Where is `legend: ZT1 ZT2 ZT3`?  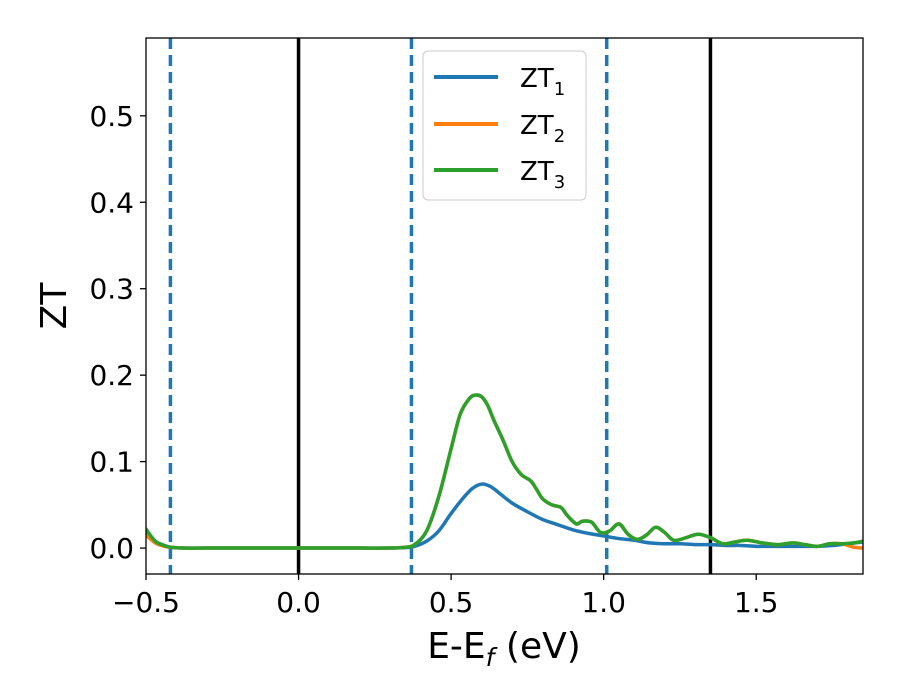
legend: ZT1 ZT2 ZT3 is located at coordinates (504, 125).